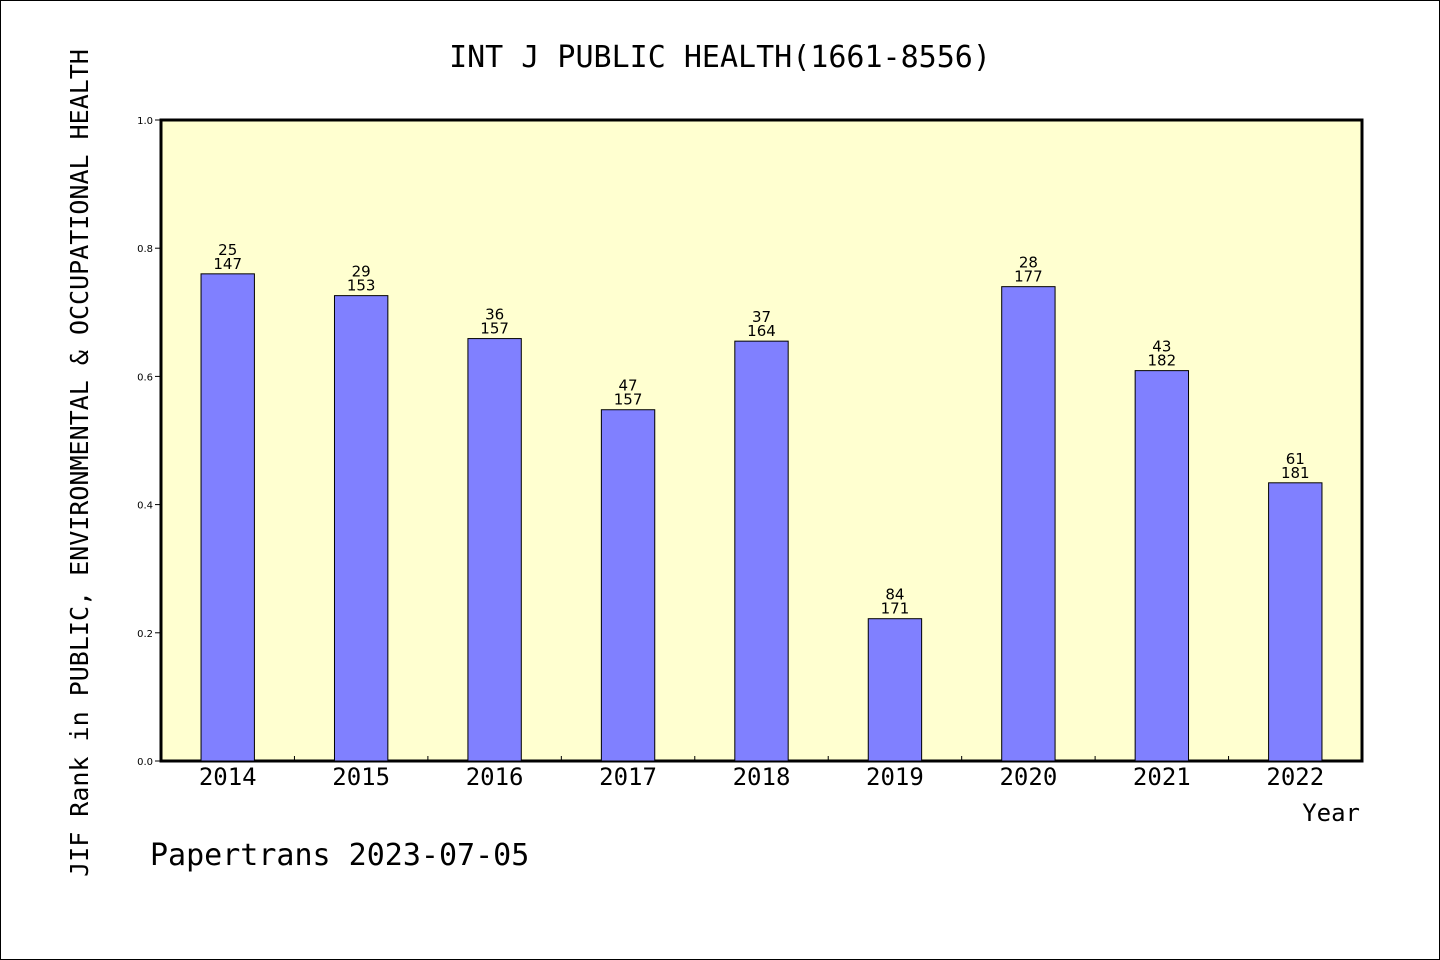 The image size is (1440, 960). What do you see at coordinates (762, 777) in the screenshot?
I see `x-tick-label: 2018` at bounding box center [762, 777].